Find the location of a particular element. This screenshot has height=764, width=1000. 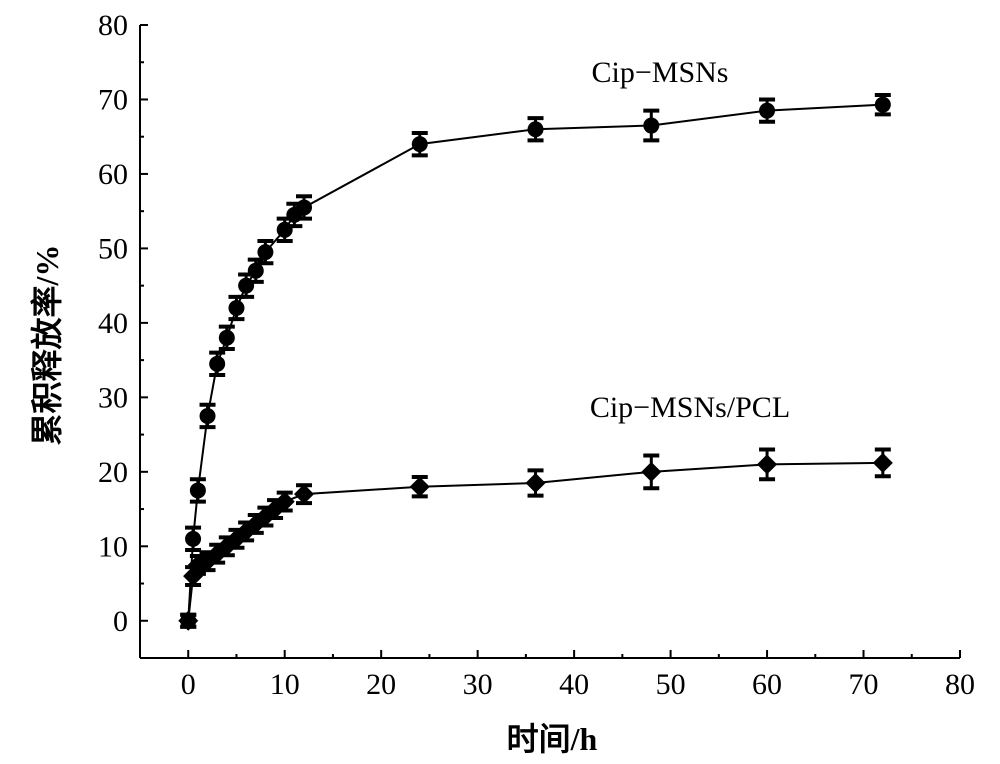

x-tick-label: 50 is located at coordinates (671, 684).